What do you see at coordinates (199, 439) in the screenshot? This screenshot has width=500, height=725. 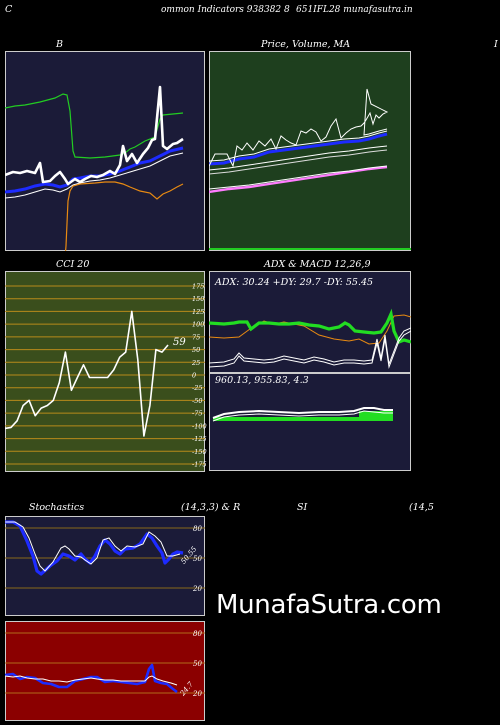 I see `cci-tick-label: -125` at bounding box center [199, 439].